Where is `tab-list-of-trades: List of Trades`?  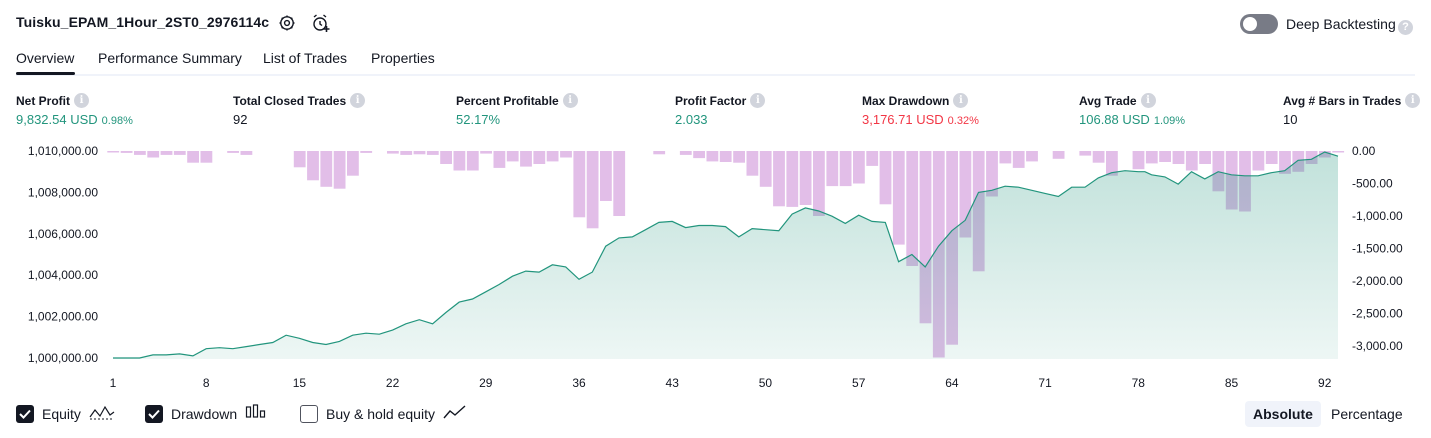
tab-list-of-trades: List of Trades is located at coordinates (305, 58).